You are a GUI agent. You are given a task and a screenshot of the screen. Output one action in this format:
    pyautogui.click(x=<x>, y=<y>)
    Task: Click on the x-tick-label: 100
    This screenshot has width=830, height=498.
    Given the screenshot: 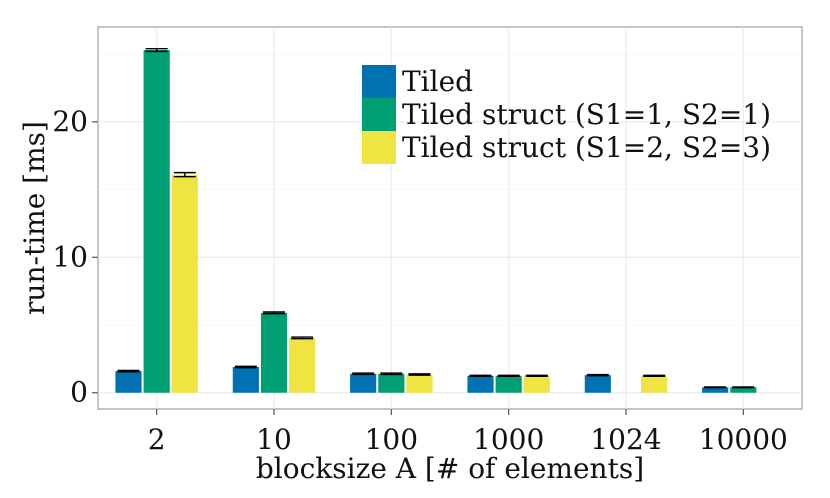 What is the action you would take?
    pyautogui.click(x=391, y=439)
    